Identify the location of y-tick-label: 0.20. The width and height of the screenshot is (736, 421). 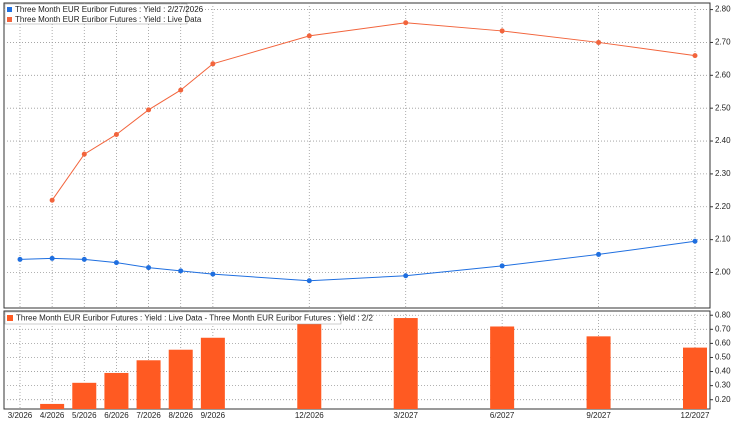
(723, 399).